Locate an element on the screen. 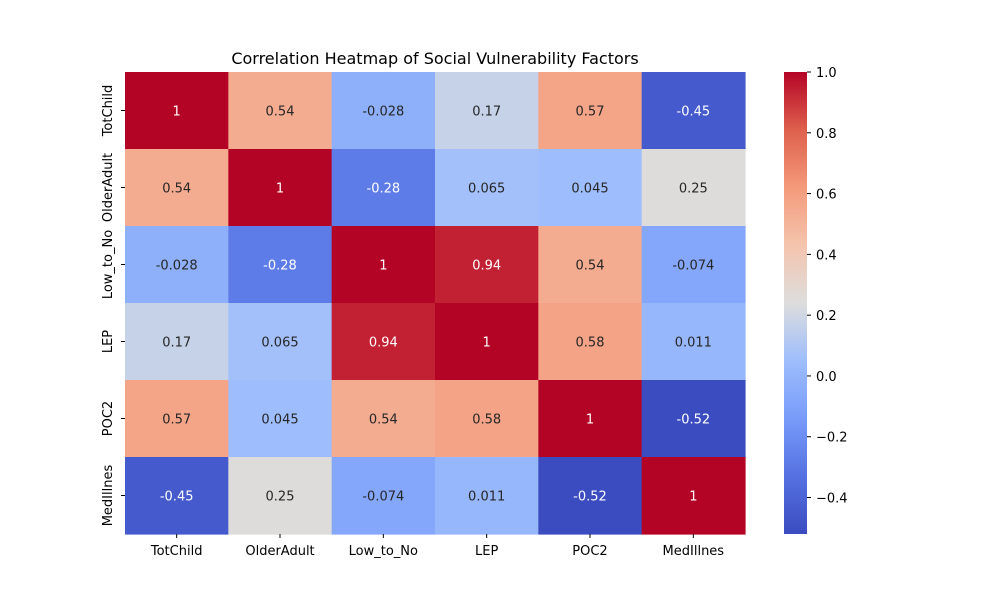 The width and height of the screenshot is (1000, 600). colorbar-tick-label: 0.4 is located at coordinates (826, 255).